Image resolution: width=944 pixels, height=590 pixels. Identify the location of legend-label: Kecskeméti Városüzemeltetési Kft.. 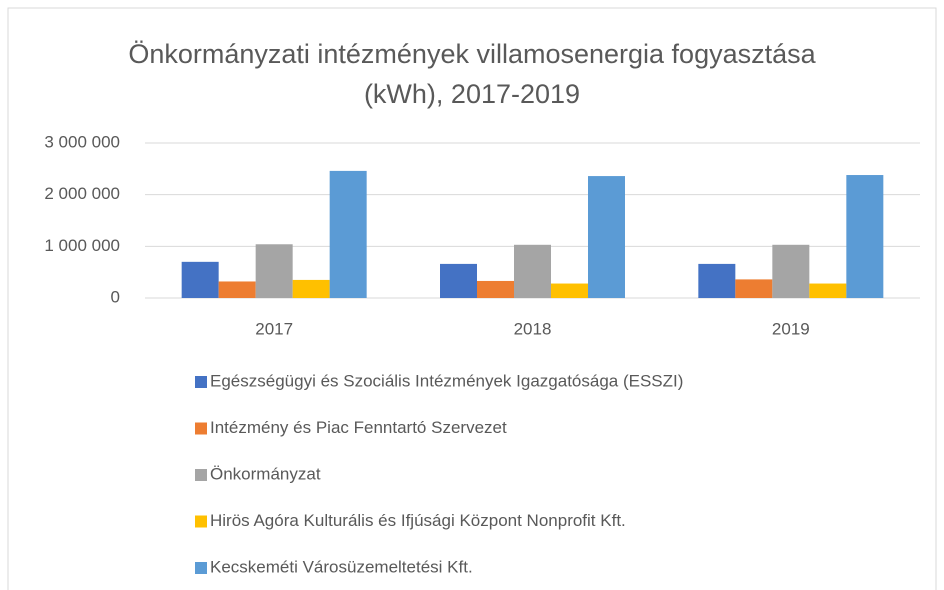
(341, 566).